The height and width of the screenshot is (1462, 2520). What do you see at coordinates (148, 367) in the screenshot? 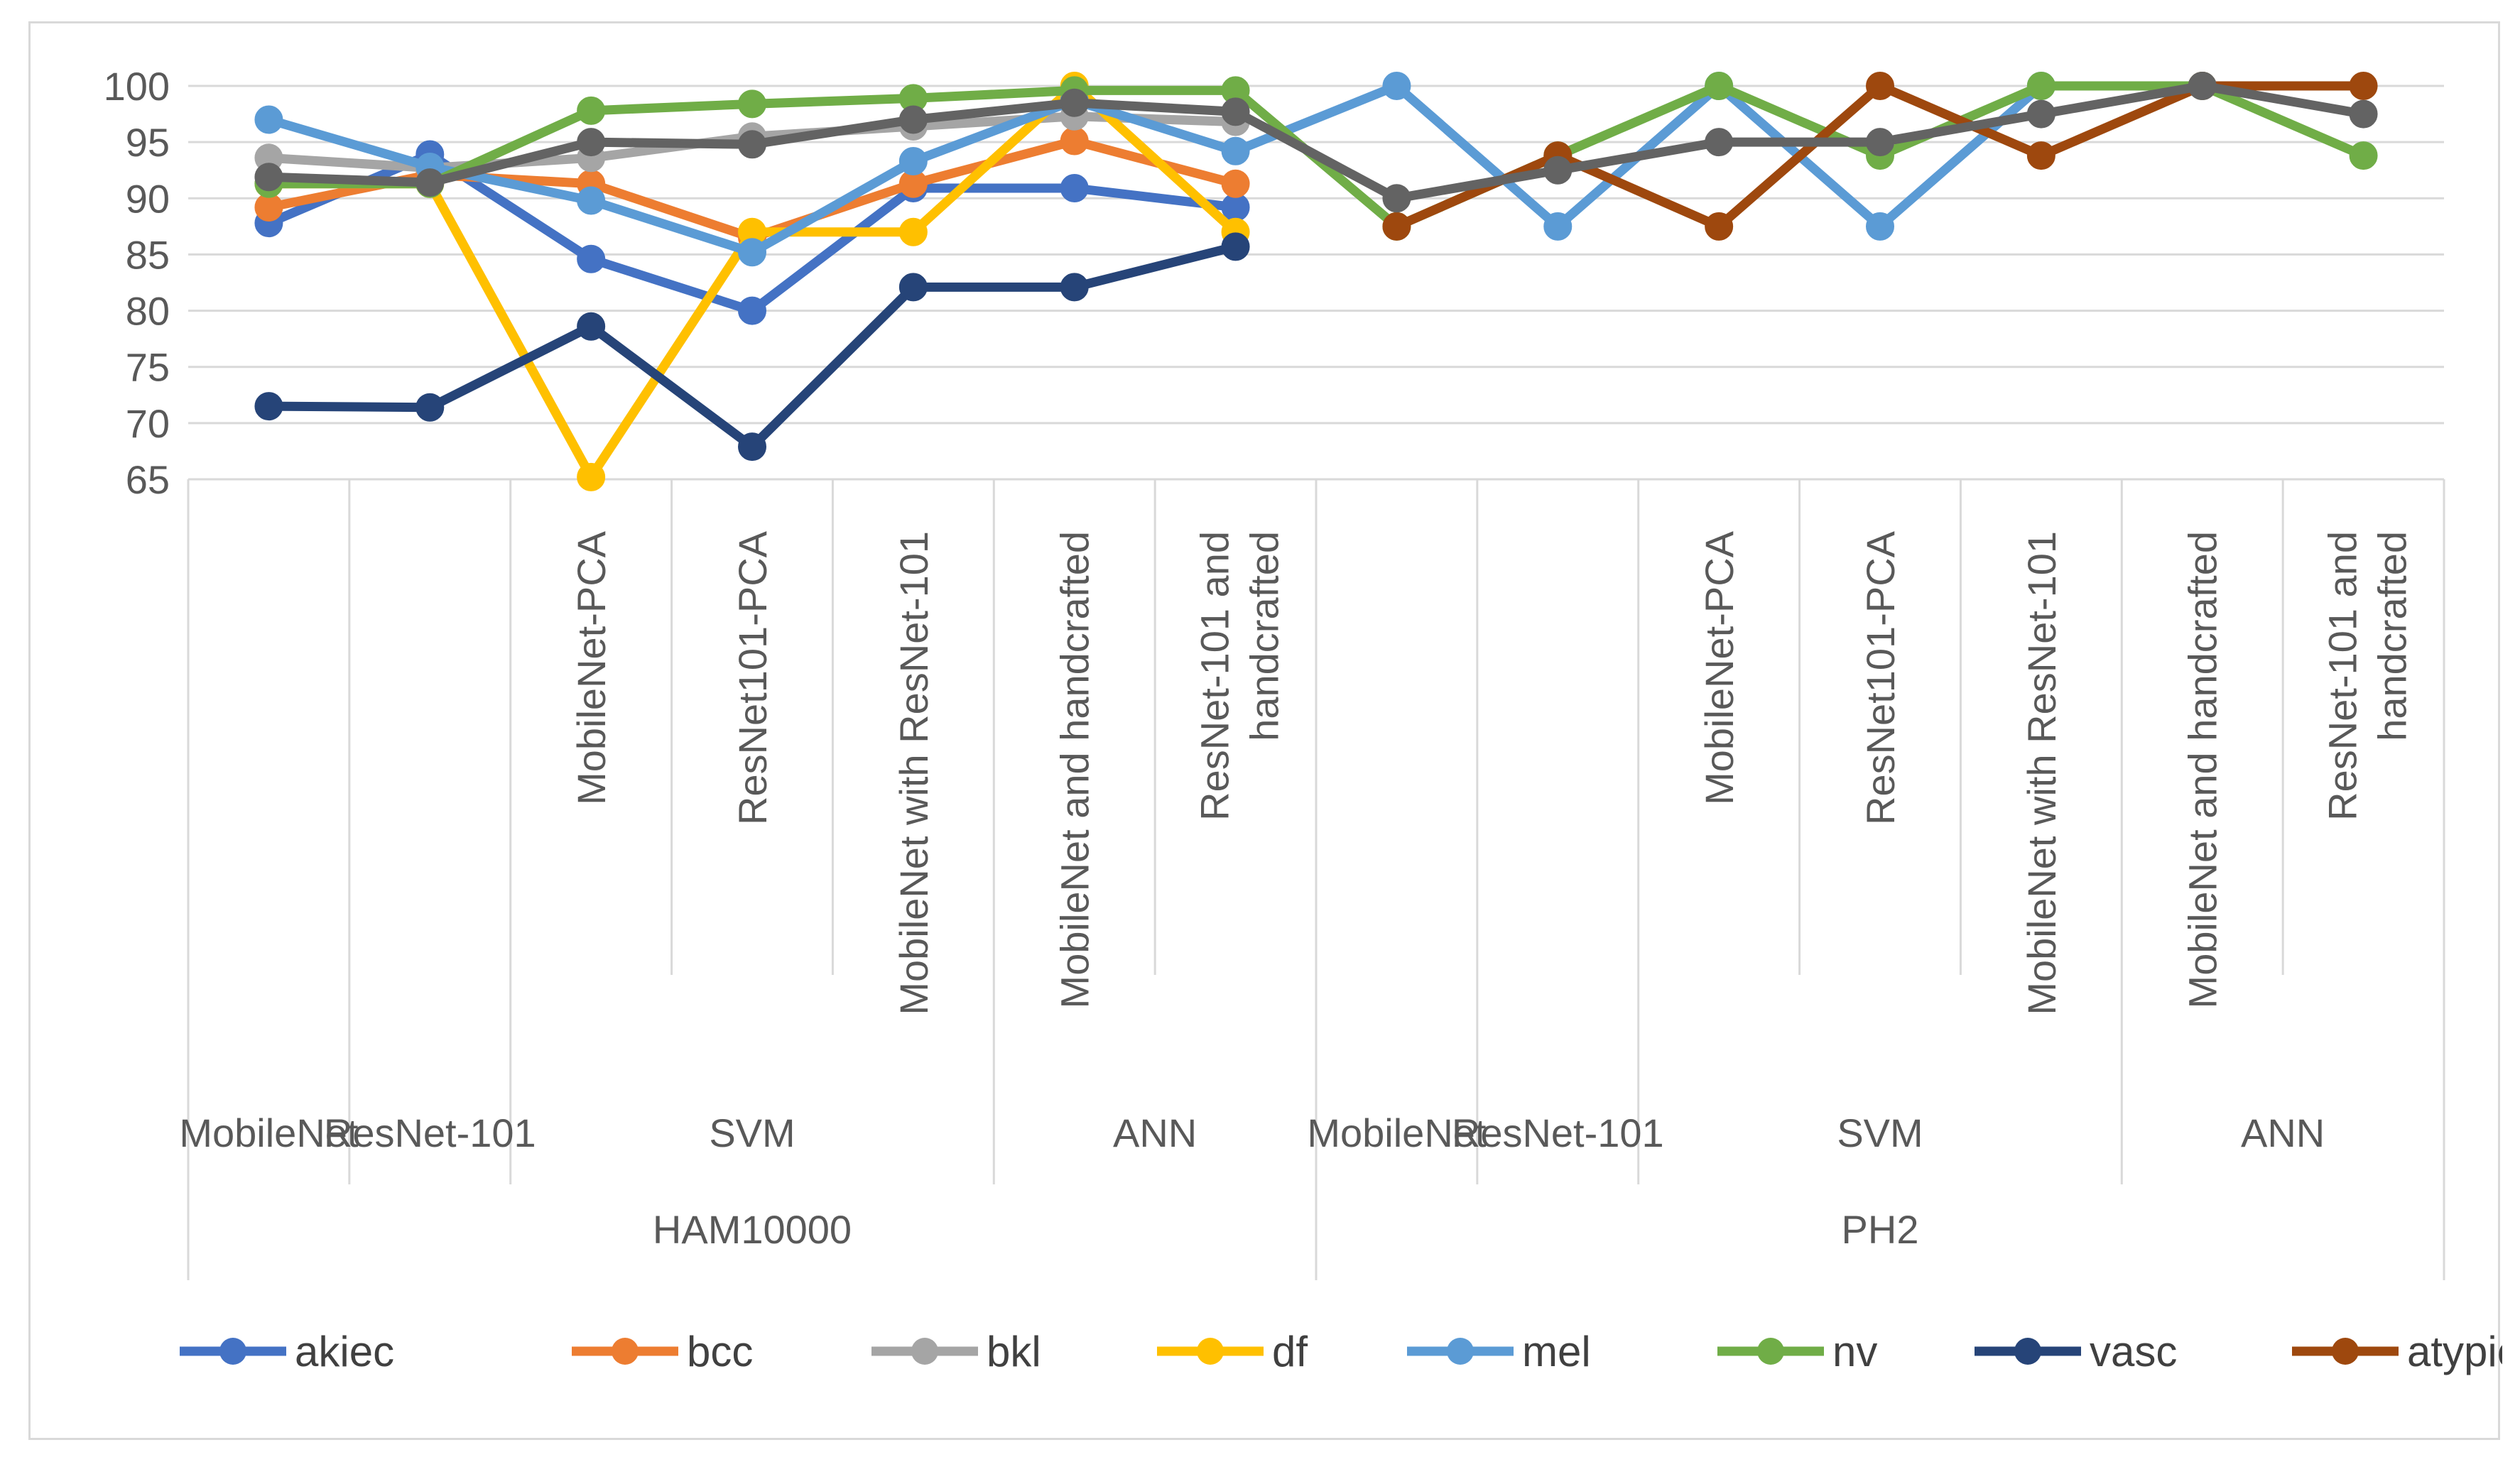
I see `y-tick-label-75: 75` at bounding box center [148, 367].